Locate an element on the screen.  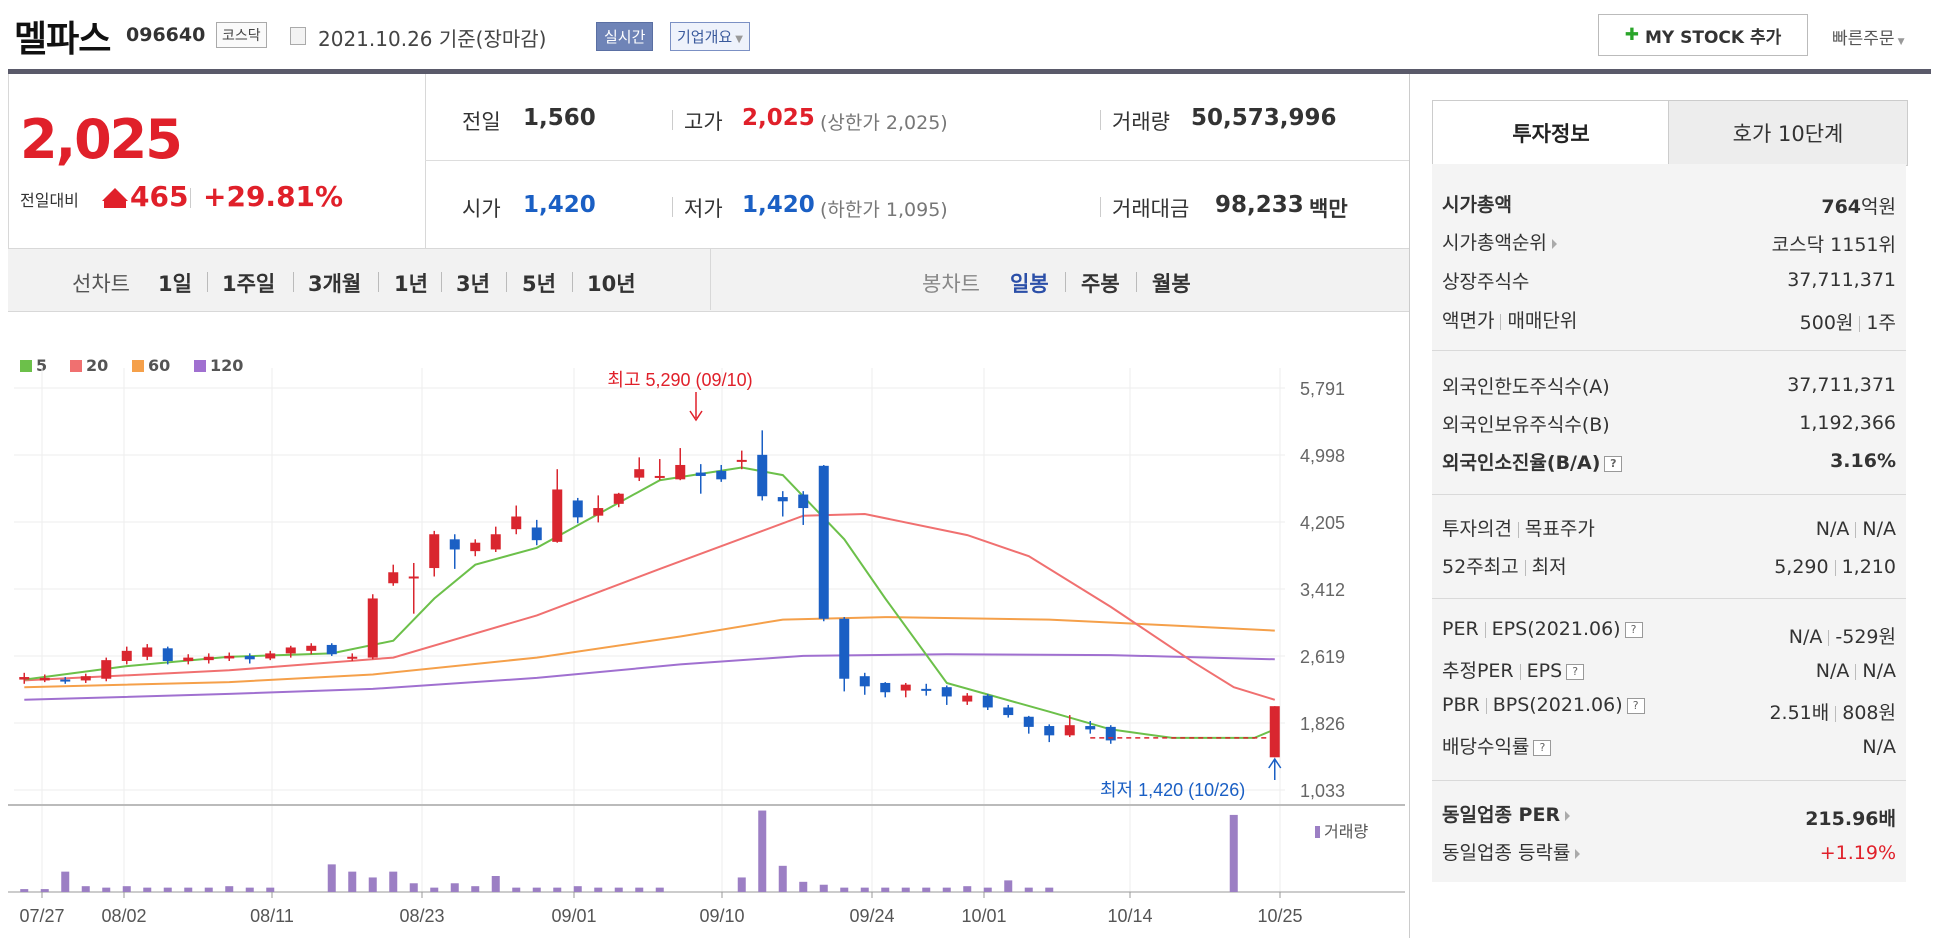
company-overview-dropdown: 기업개요 ▼ is located at coordinates (710, 36).